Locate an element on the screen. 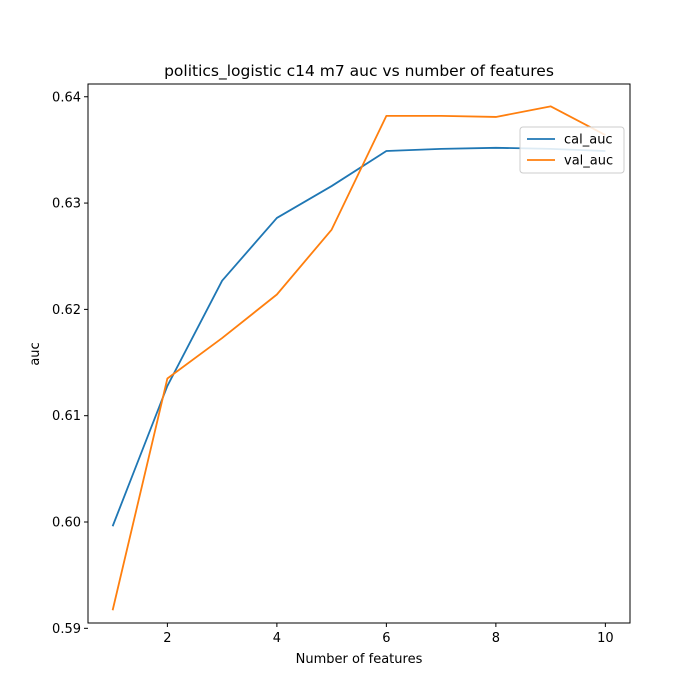 Image resolution: width=700 pixels, height=700 pixels. y-tick-label: 0.61 is located at coordinates (66, 416).